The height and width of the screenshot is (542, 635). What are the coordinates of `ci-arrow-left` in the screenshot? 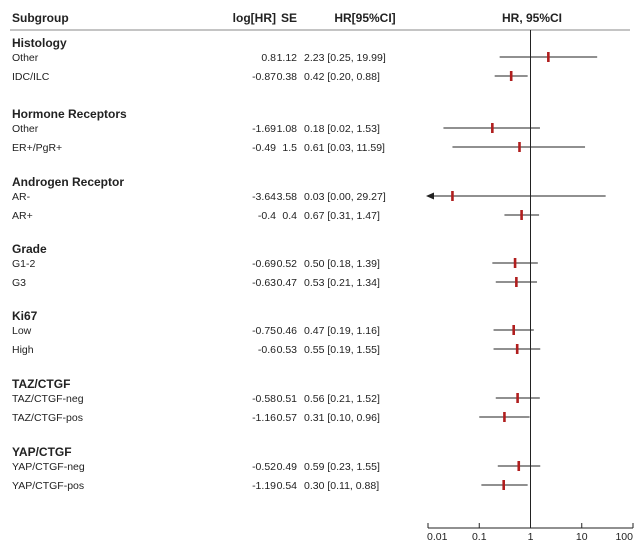 It's located at (430, 196).